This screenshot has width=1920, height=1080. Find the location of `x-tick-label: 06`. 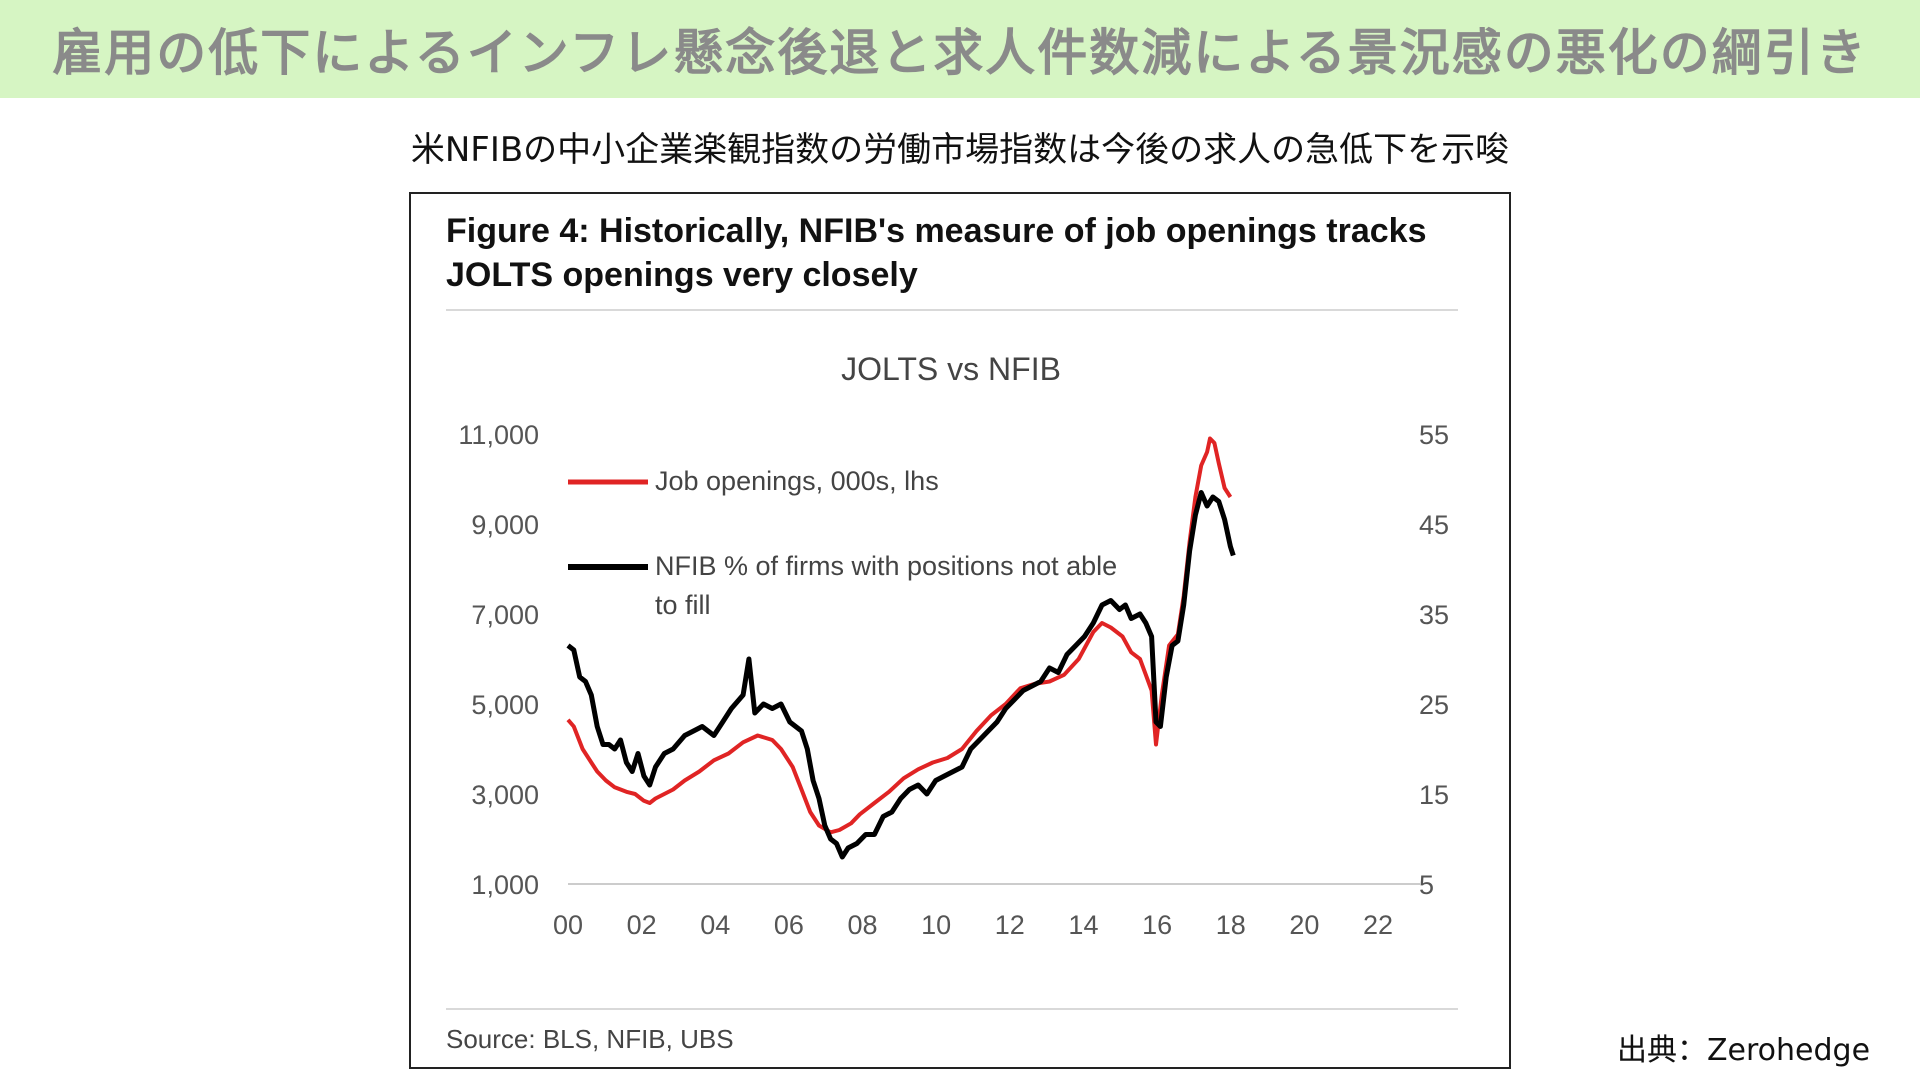

x-tick-label: 06 is located at coordinates (789, 925).